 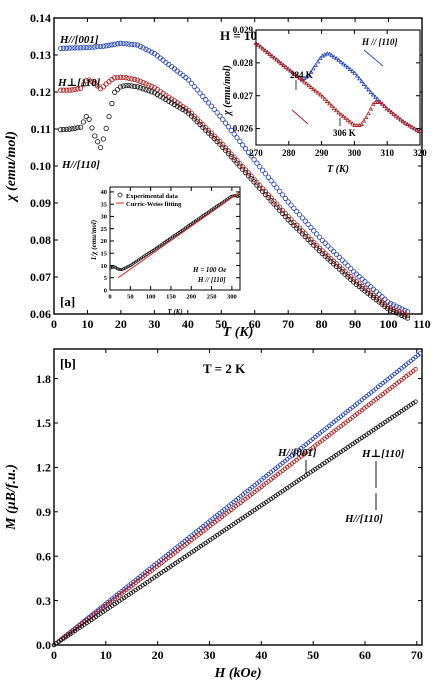 I want to click on panel-b-annotation-110: H//[110], so click(x=363, y=519).